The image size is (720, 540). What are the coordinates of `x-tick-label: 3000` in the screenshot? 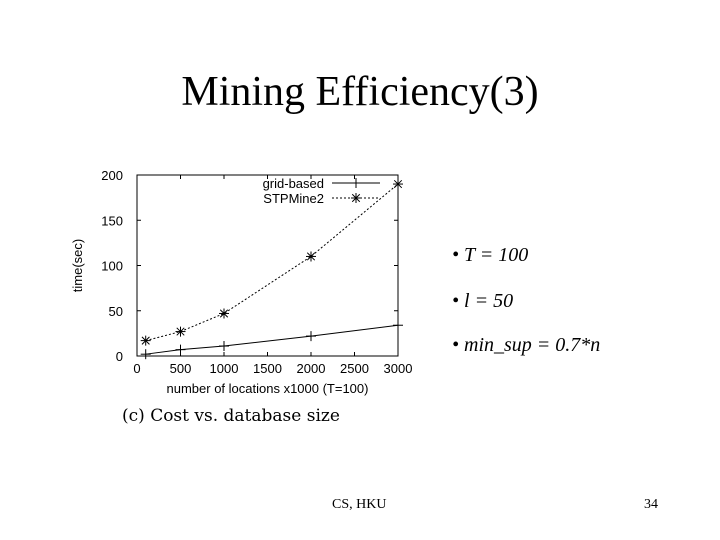 It's located at (398, 368).